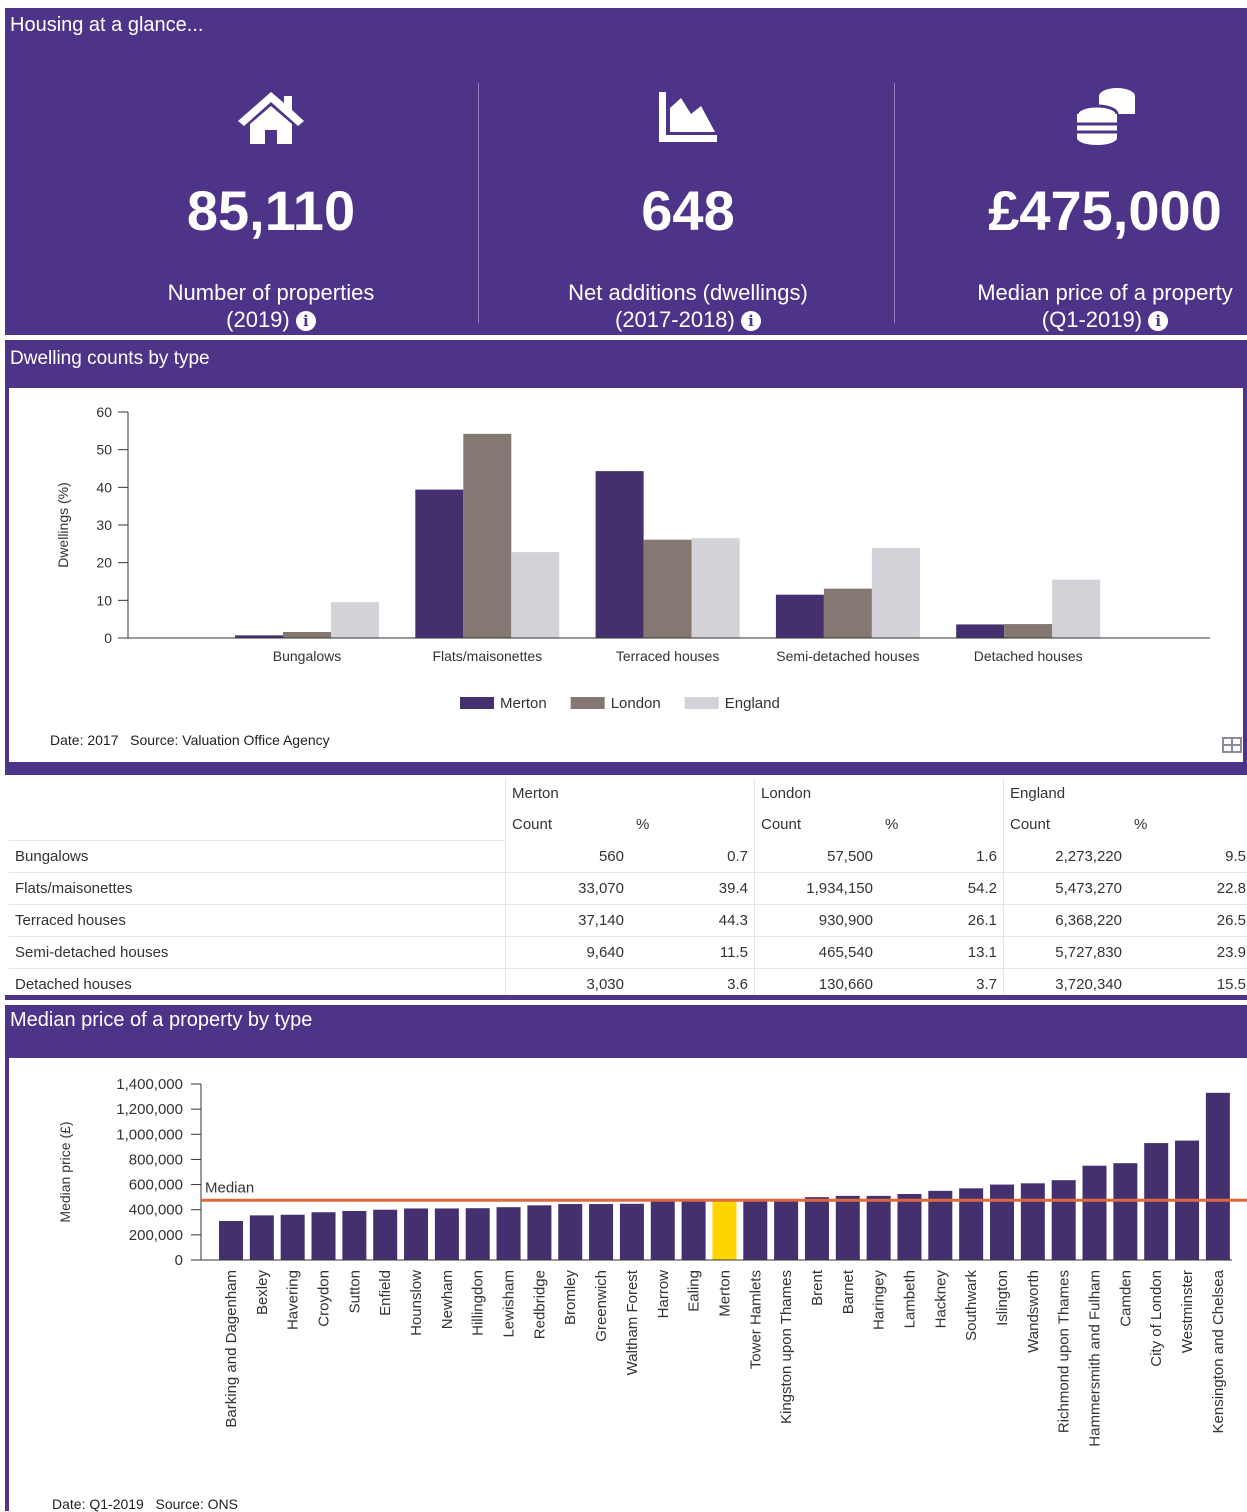  What do you see at coordinates (941, 953) in the screenshot?
I see `table-cell: 13.1` at bounding box center [941, 953].